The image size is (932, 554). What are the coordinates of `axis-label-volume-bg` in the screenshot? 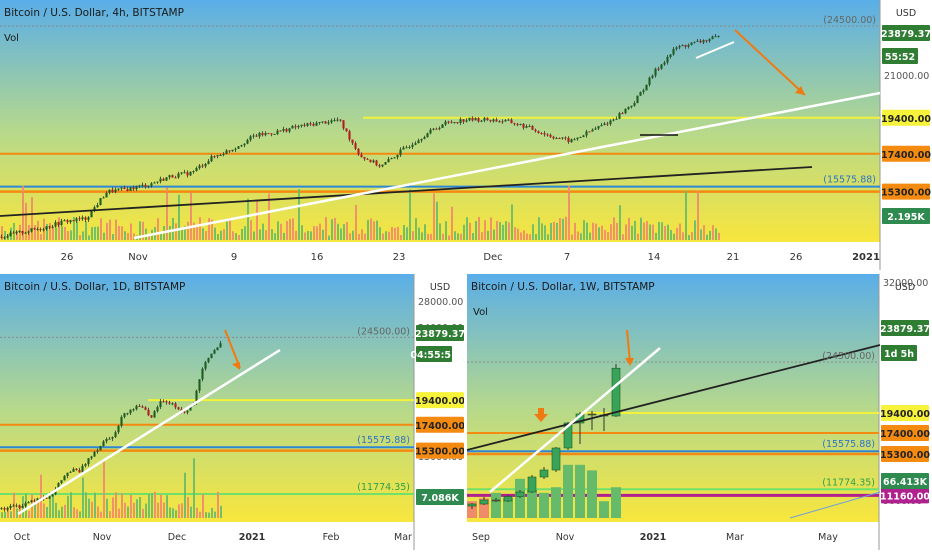 It's located at (905, 481).